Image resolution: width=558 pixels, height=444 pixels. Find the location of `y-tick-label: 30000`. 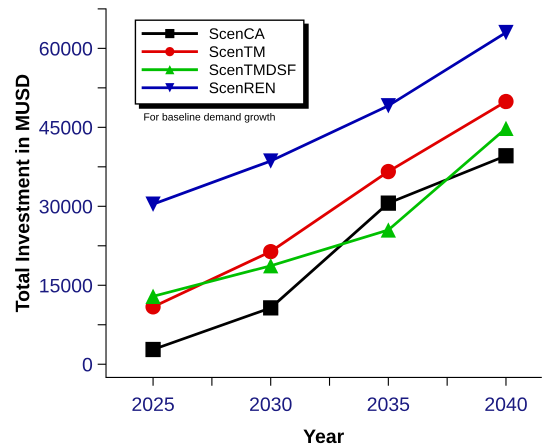

y-tick-label: 30000 is located at coordinates (66, 207).